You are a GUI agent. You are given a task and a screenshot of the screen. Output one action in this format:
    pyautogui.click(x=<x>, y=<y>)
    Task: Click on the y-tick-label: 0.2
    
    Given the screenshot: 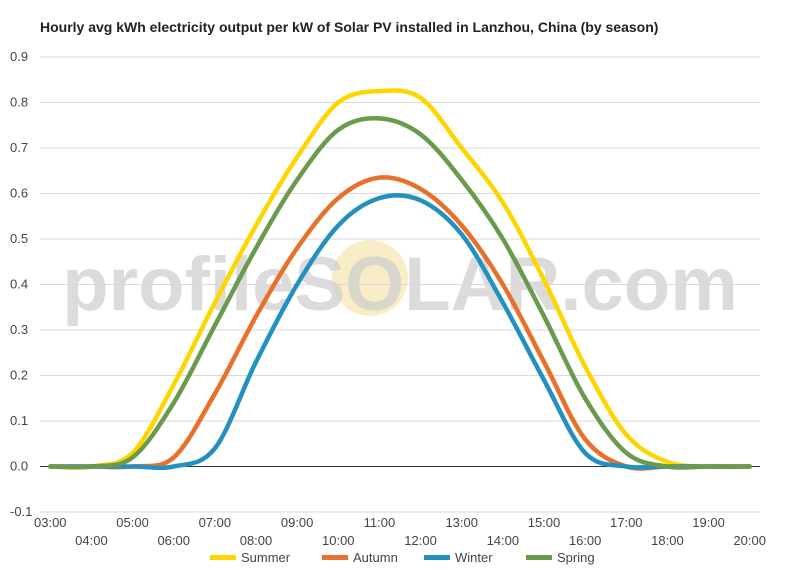 What is the action you would take?
    pyautogui.click(x=19, y=375)
    